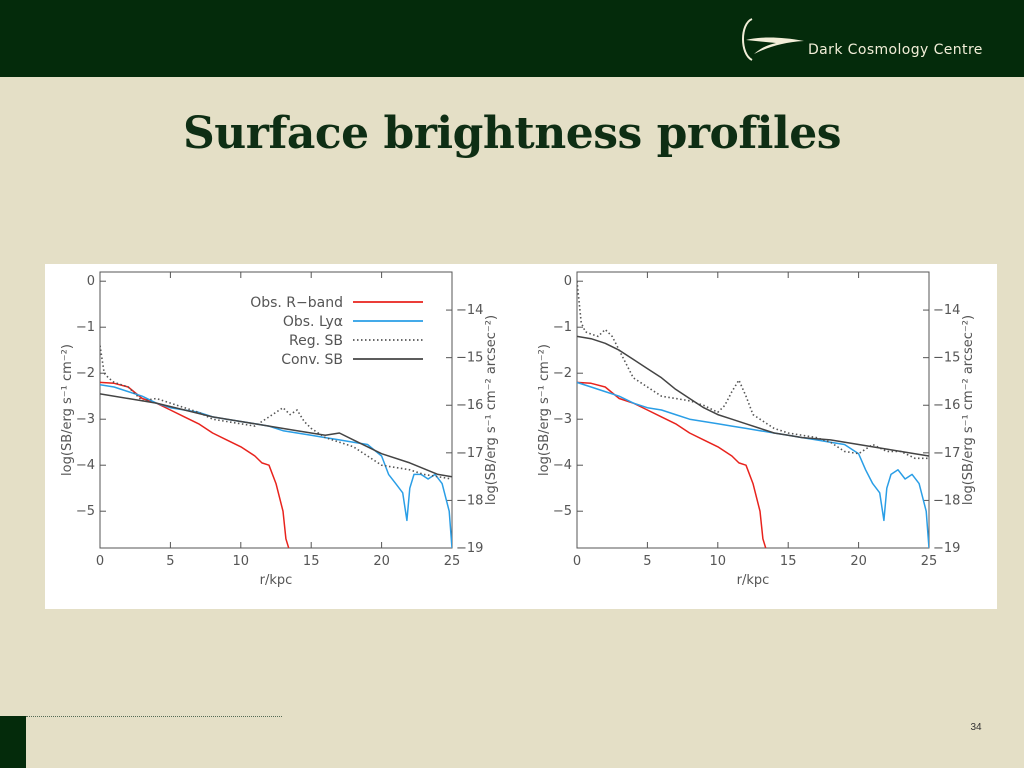  Describe the element at coordinates (154, 716) in the screenshot. I see `footer-divider` at that location.